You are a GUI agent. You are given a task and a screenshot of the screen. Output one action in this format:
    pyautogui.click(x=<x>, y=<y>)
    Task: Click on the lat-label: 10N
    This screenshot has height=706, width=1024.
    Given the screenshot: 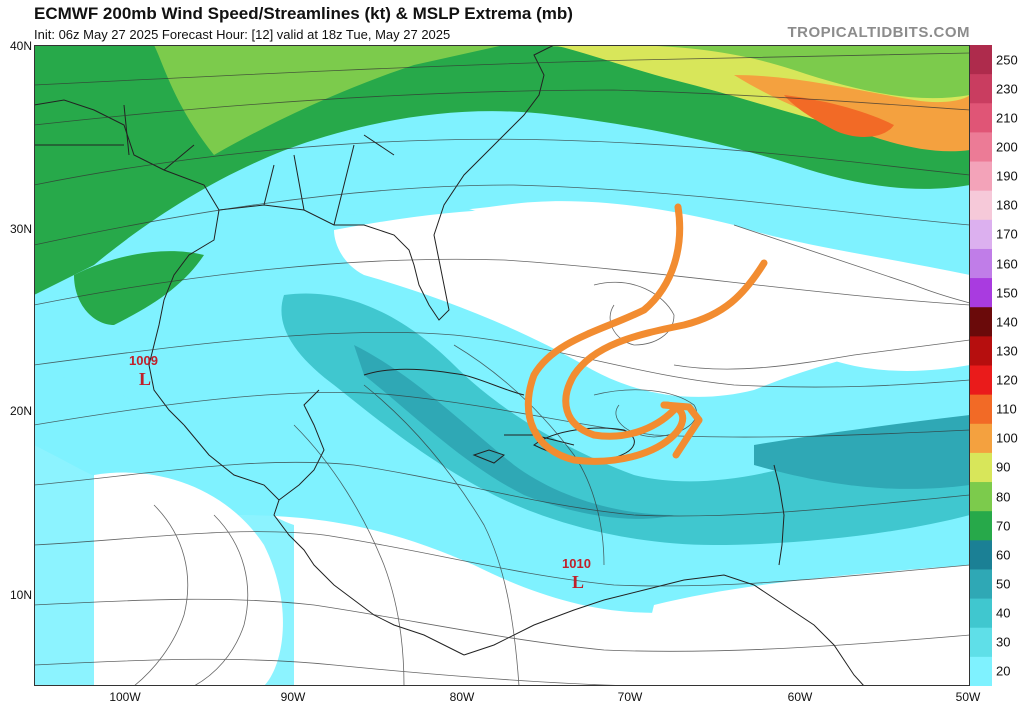 What is the action you would take?
    pyautogui.click(x=20, y=595)
    